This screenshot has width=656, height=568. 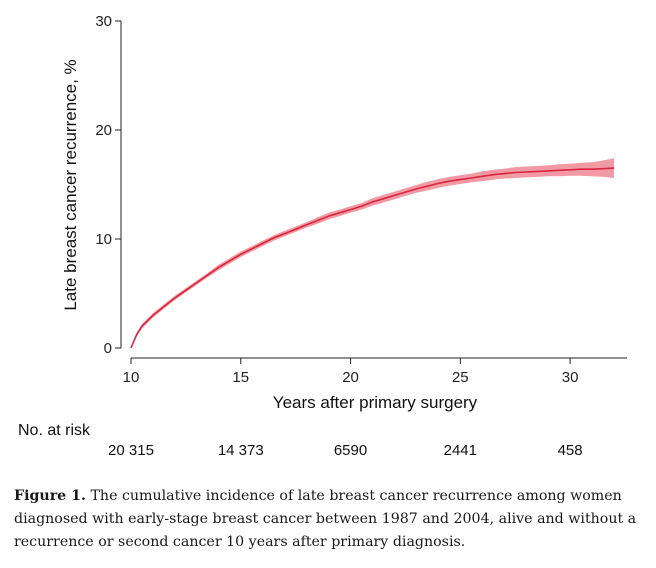 What do you see at coordinates (241, 450) in the screenshot?
I see `risk-count: 14 373` at bounding box center [241, 450].